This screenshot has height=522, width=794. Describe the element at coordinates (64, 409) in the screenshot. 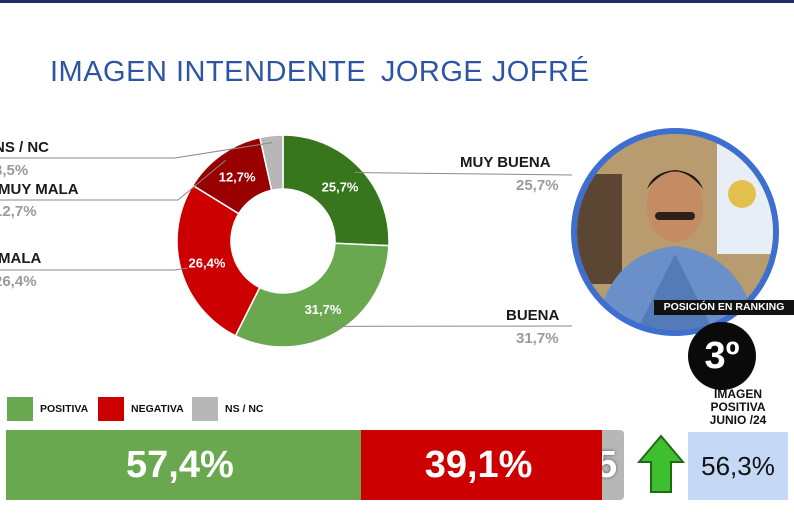

I see `legend-label-positiva: POSITIVA` at that location.